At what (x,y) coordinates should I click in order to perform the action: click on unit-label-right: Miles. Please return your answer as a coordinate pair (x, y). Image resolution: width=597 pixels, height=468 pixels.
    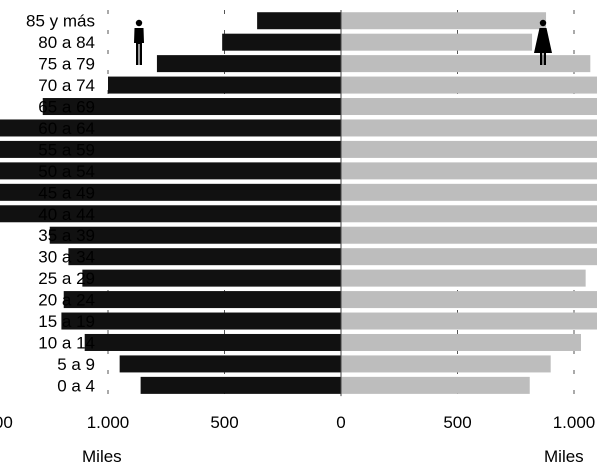
    Looking at the image, I should click on (564, 456).